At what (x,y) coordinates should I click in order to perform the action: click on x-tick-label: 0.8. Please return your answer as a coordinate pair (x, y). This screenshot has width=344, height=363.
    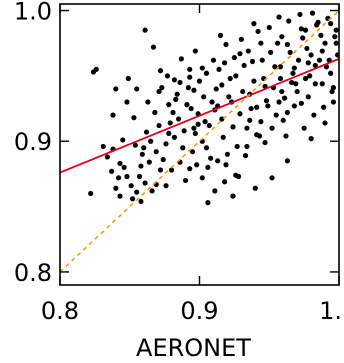
    Looking at the image, I should click on (60, 311).